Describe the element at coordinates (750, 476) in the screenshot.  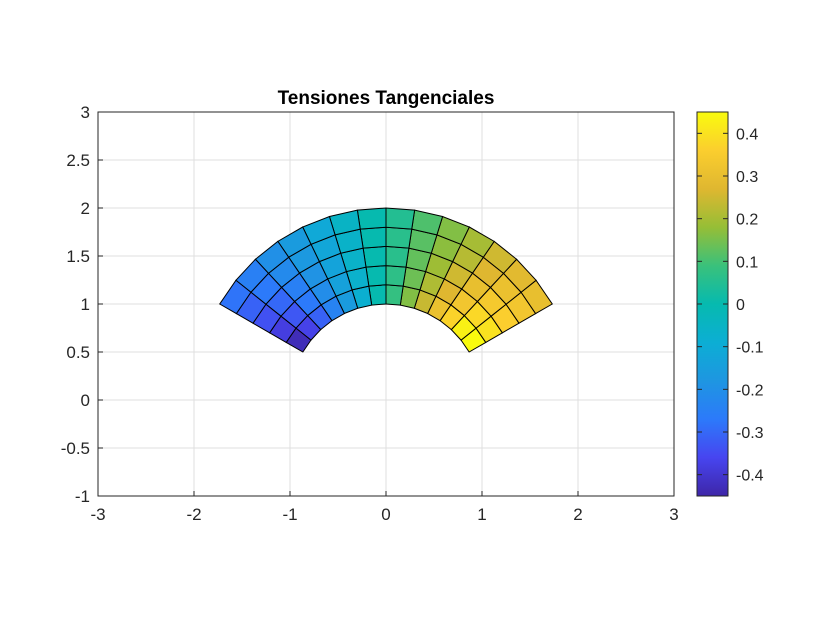
I see `colorbar-tick-label: -0.4` at that location.